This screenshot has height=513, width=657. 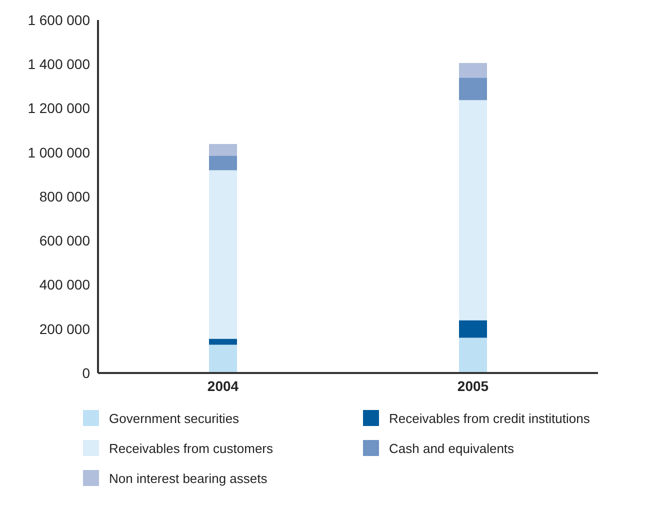 What do you see at coordinates (451, 448) in the screenshot?
I see `legend-label: Cash and equivalents` at bounding box center [451, 448].